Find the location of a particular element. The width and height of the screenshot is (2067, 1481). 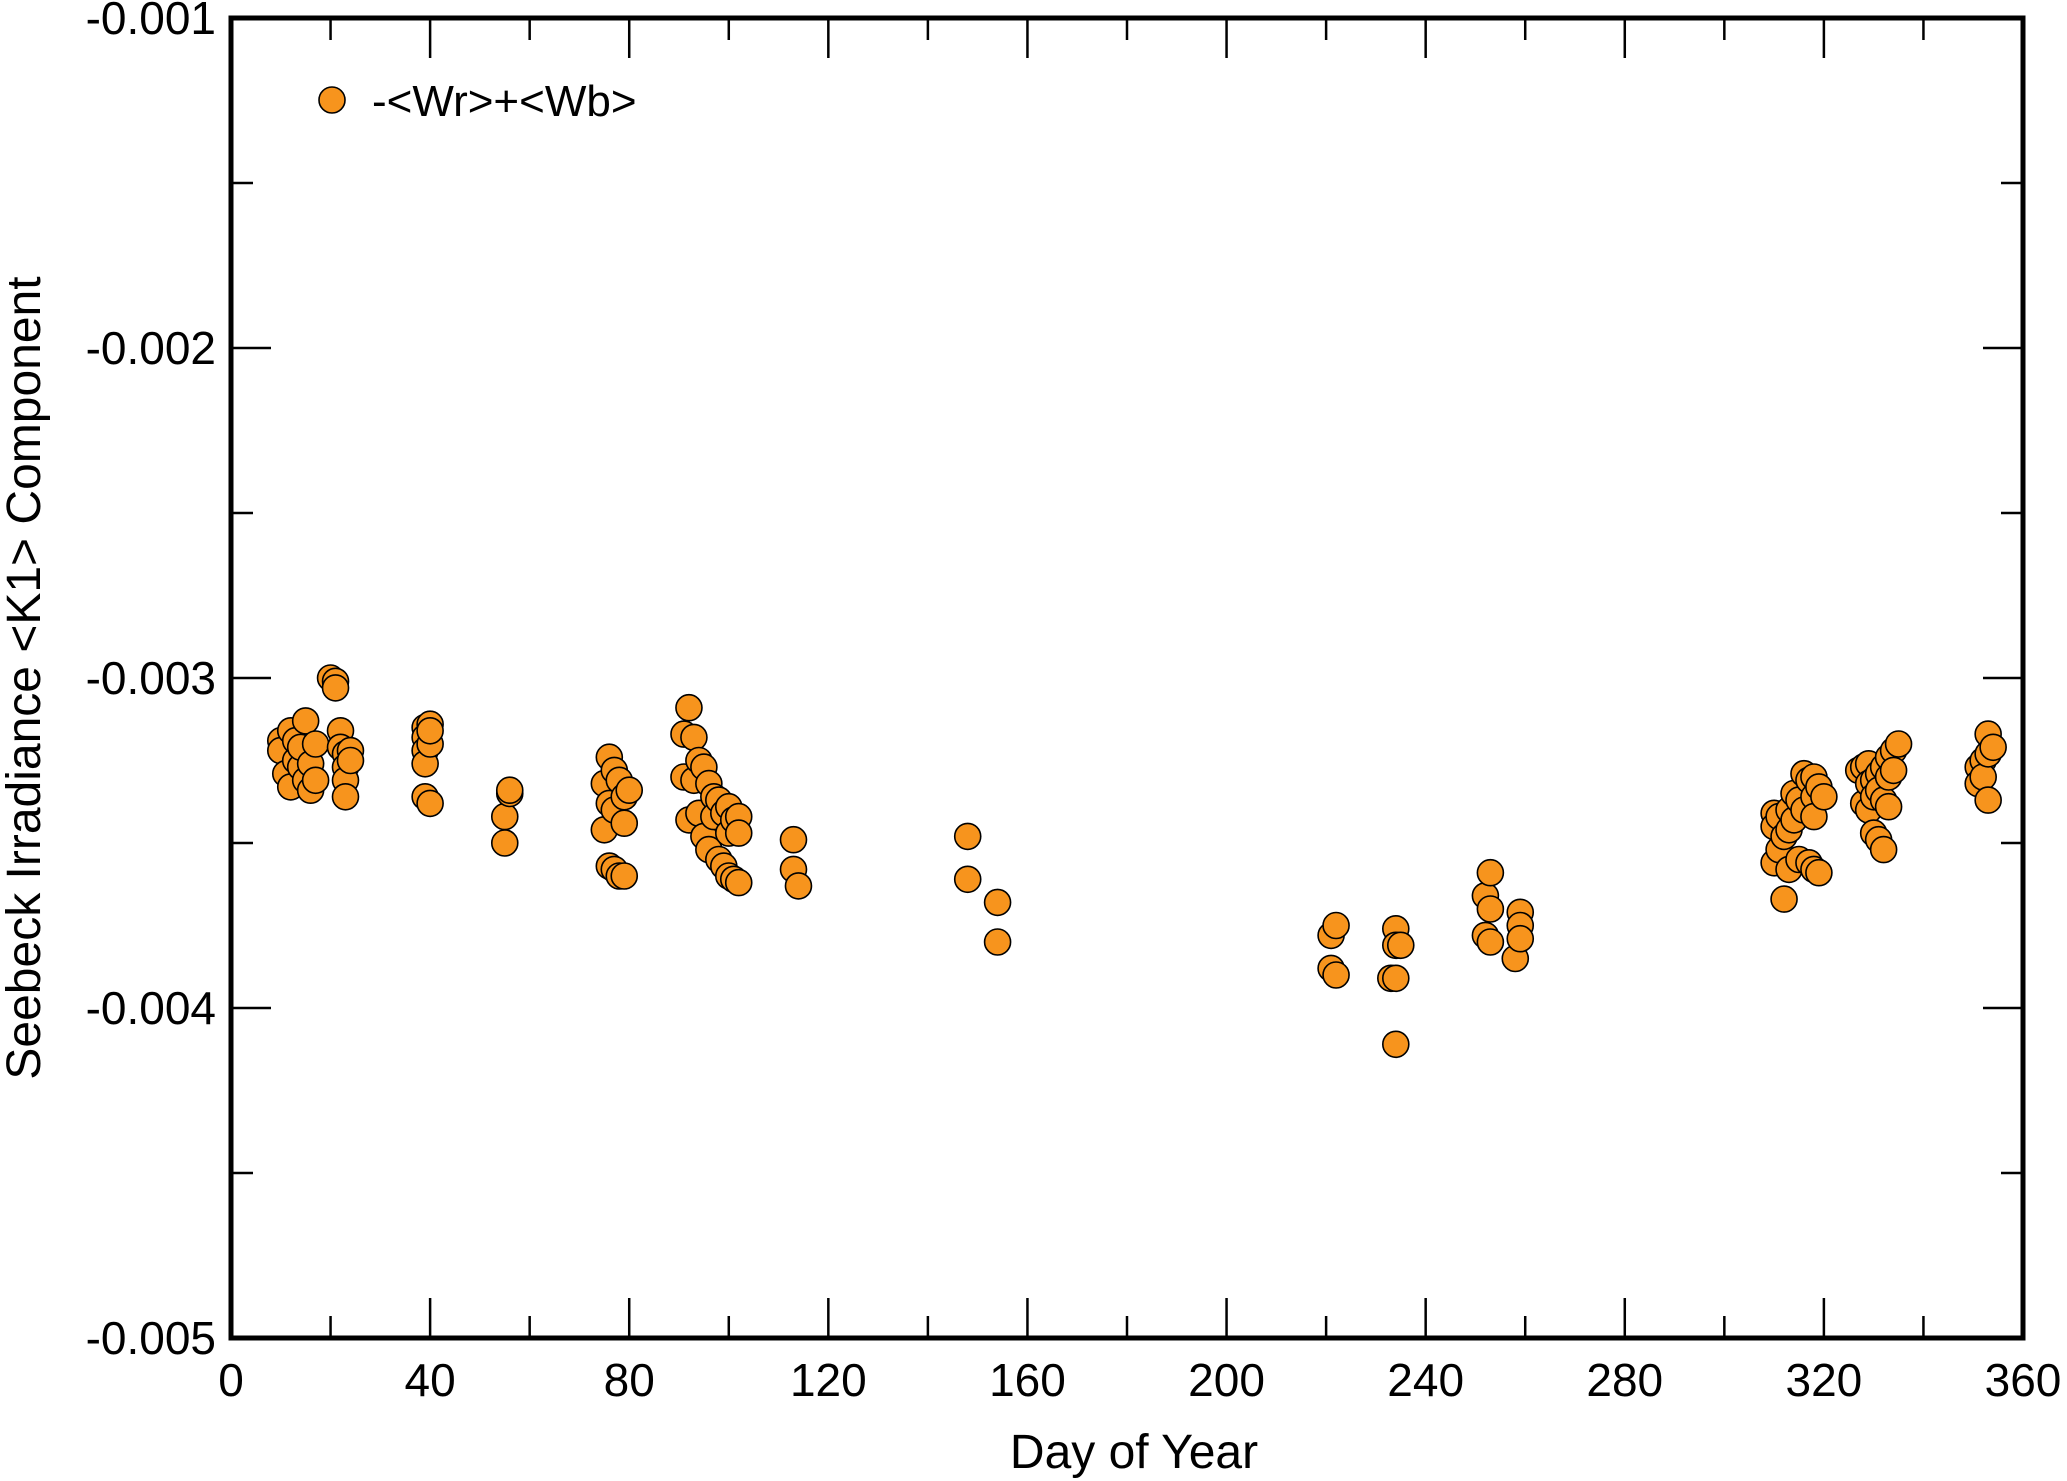

x-axis-title: Day of Year is located at coordinates (1134, 1452).